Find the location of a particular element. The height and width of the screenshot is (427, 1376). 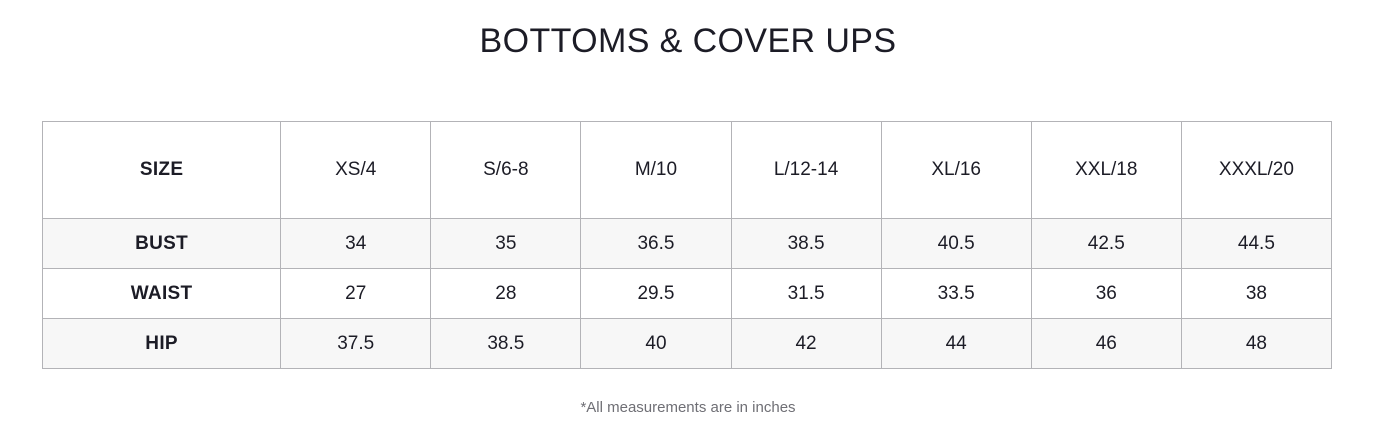

cell-waist-m: 29.5 is located at coordinates (656, 293).